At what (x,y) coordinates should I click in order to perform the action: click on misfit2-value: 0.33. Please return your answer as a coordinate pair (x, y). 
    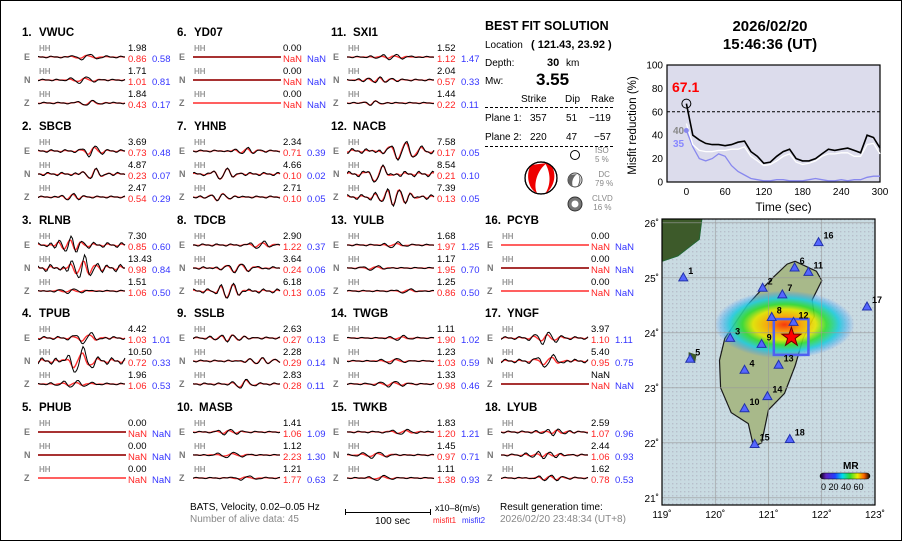
    Looking at the image, I should click on (161, 363).